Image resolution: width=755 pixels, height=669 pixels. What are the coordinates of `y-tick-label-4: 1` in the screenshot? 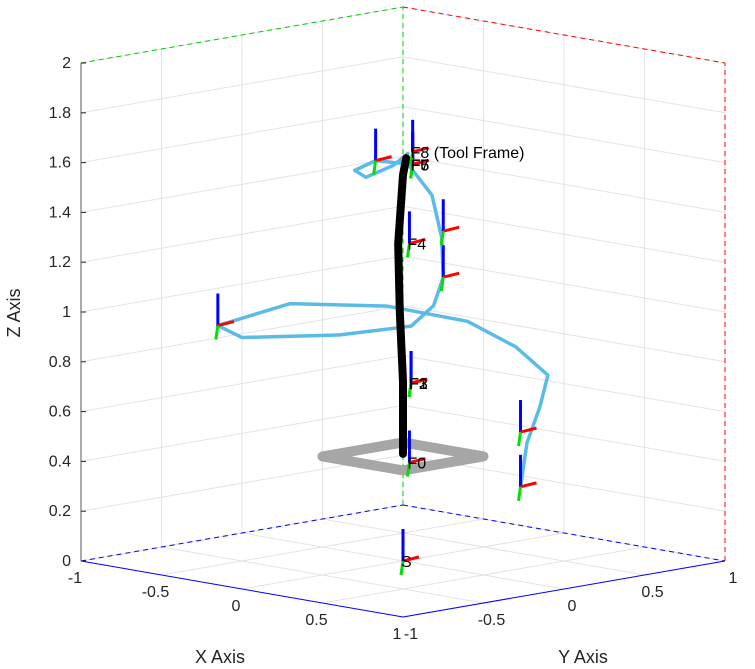 It's located at (733, 578).